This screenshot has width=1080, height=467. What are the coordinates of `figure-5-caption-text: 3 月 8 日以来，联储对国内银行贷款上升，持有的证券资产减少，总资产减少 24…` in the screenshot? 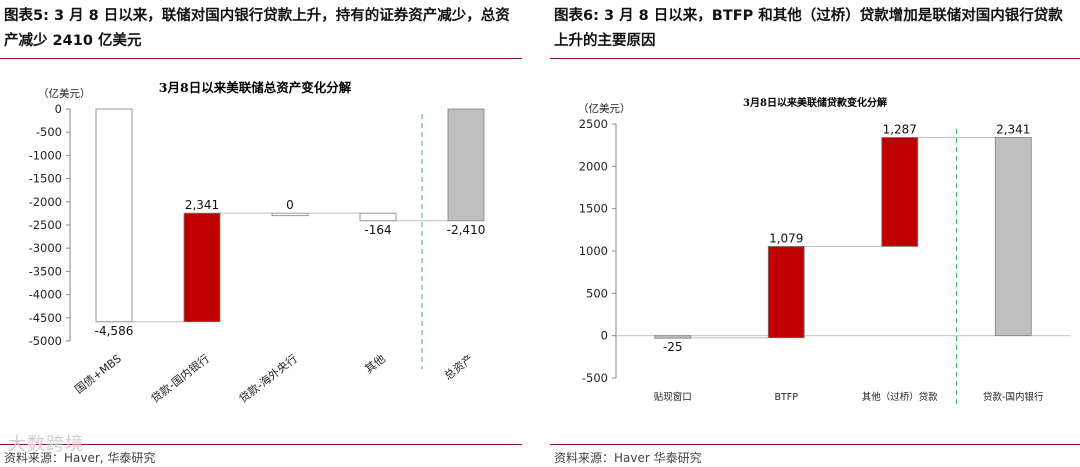 It's located at (257, 28).